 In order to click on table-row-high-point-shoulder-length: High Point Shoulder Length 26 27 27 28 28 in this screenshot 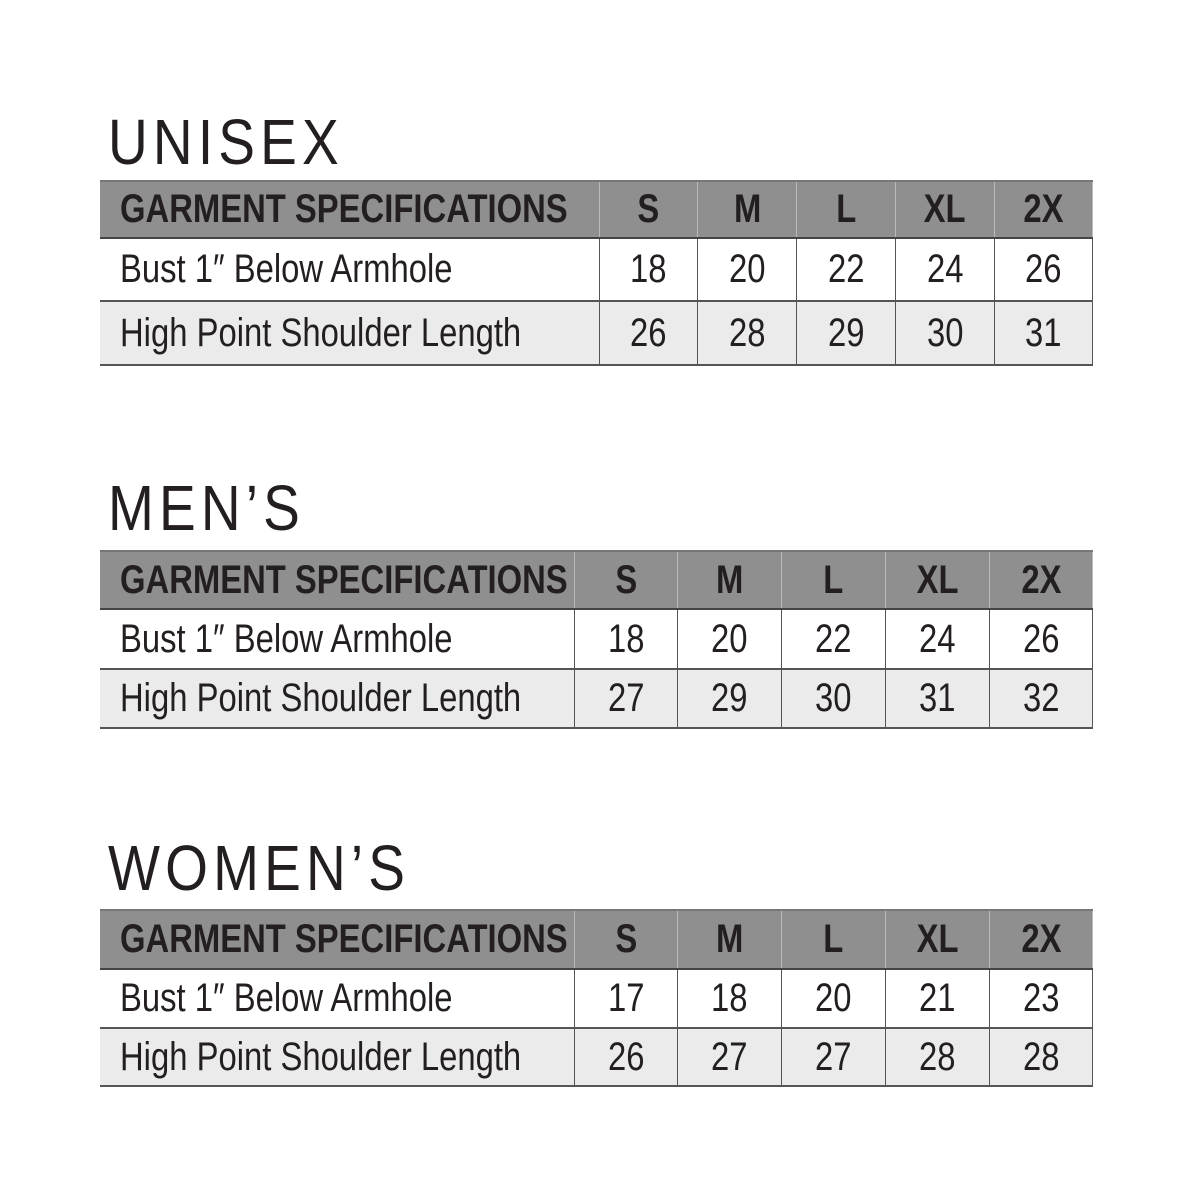, I will do `click(597, 1057)`.